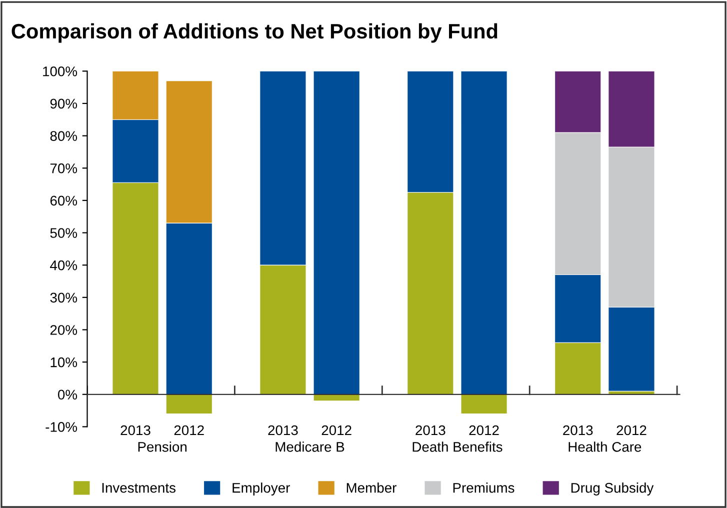  Describe the element at coordinates (62, 427) in the screenshot. I see `y-tick-label: -10%` at that location.